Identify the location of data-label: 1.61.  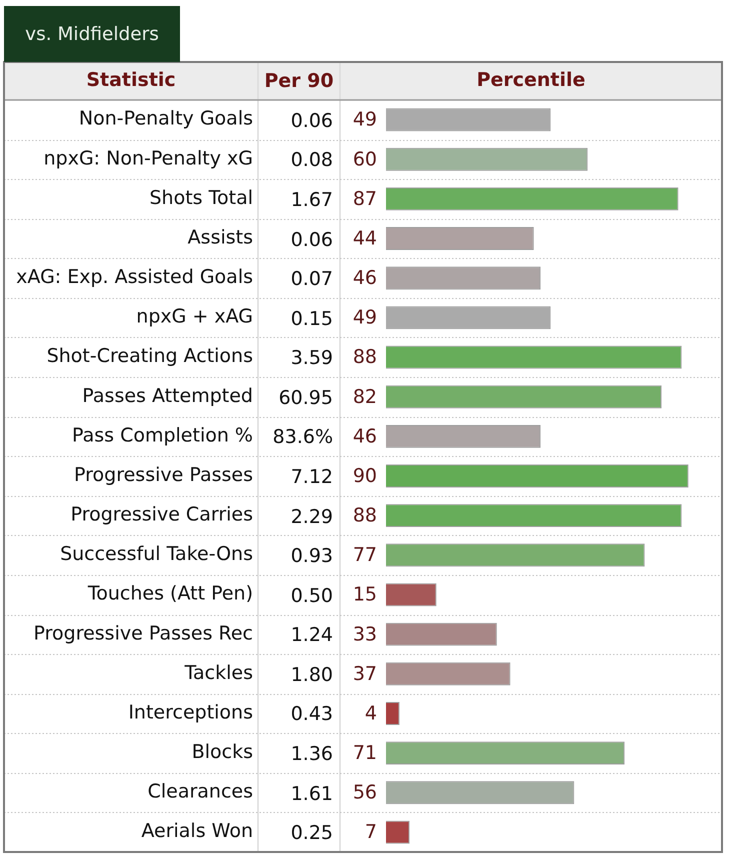
(311, 794).